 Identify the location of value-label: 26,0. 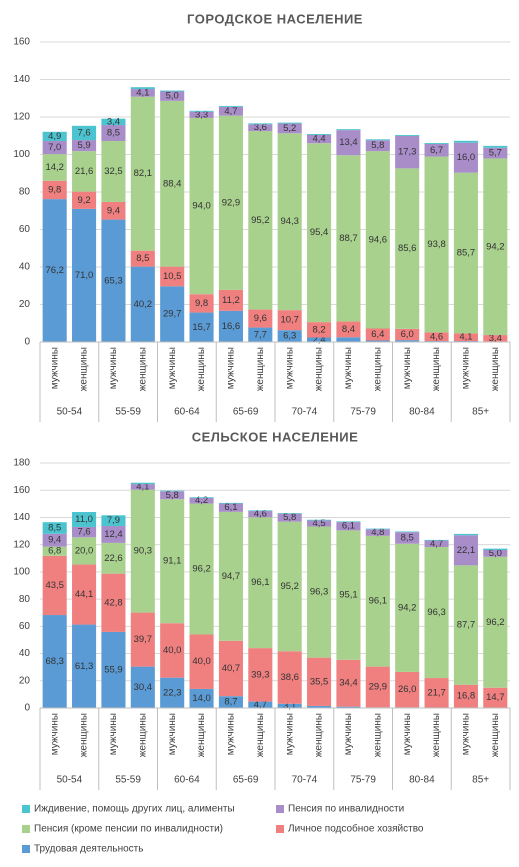
(407, 689).